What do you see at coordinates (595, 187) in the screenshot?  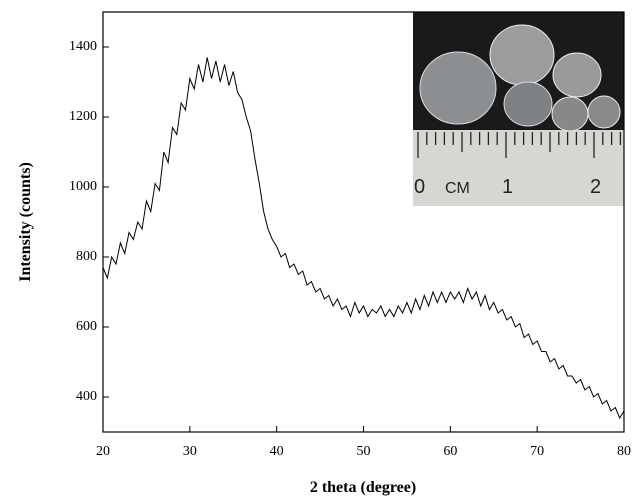 I see `ruler-label: 2` at bounding box center [595, 187].